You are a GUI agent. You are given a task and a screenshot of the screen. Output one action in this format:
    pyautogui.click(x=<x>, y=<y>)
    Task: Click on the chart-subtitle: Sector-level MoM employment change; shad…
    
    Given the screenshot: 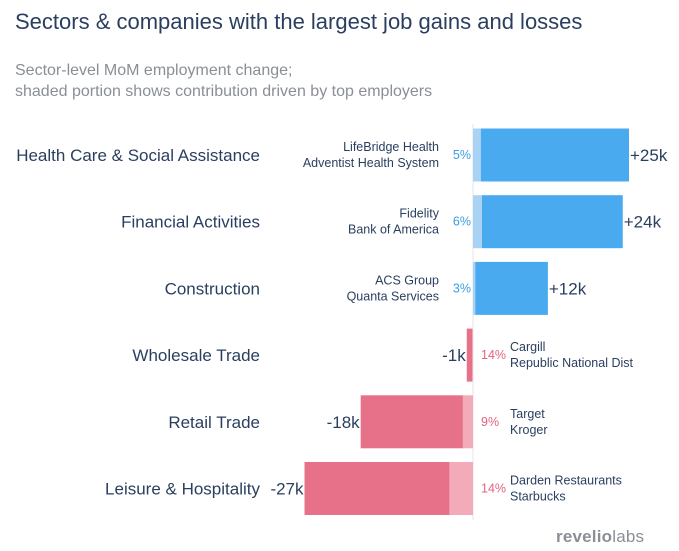 What is the action you would take?
    pyautogui.click(x=223, y=81)
    